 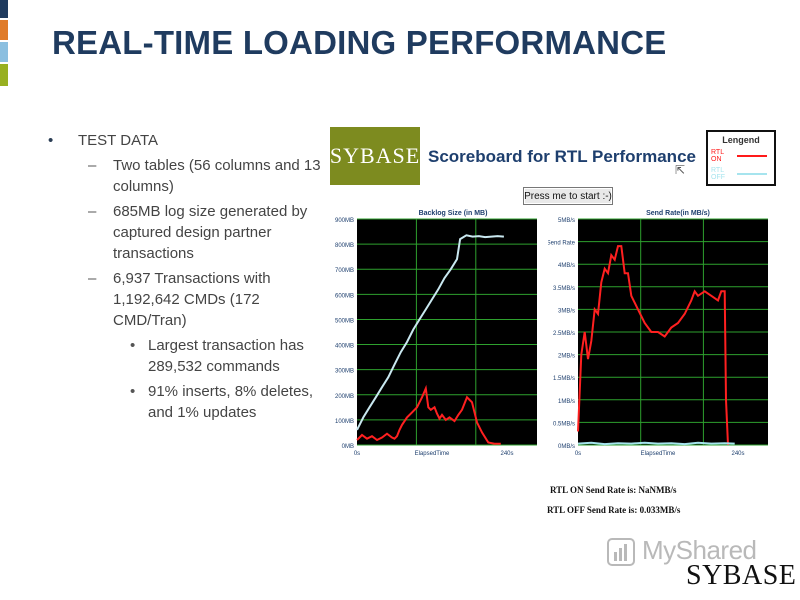 I want to click on start-button: Press me to start :-), so click(x=568, y=196).